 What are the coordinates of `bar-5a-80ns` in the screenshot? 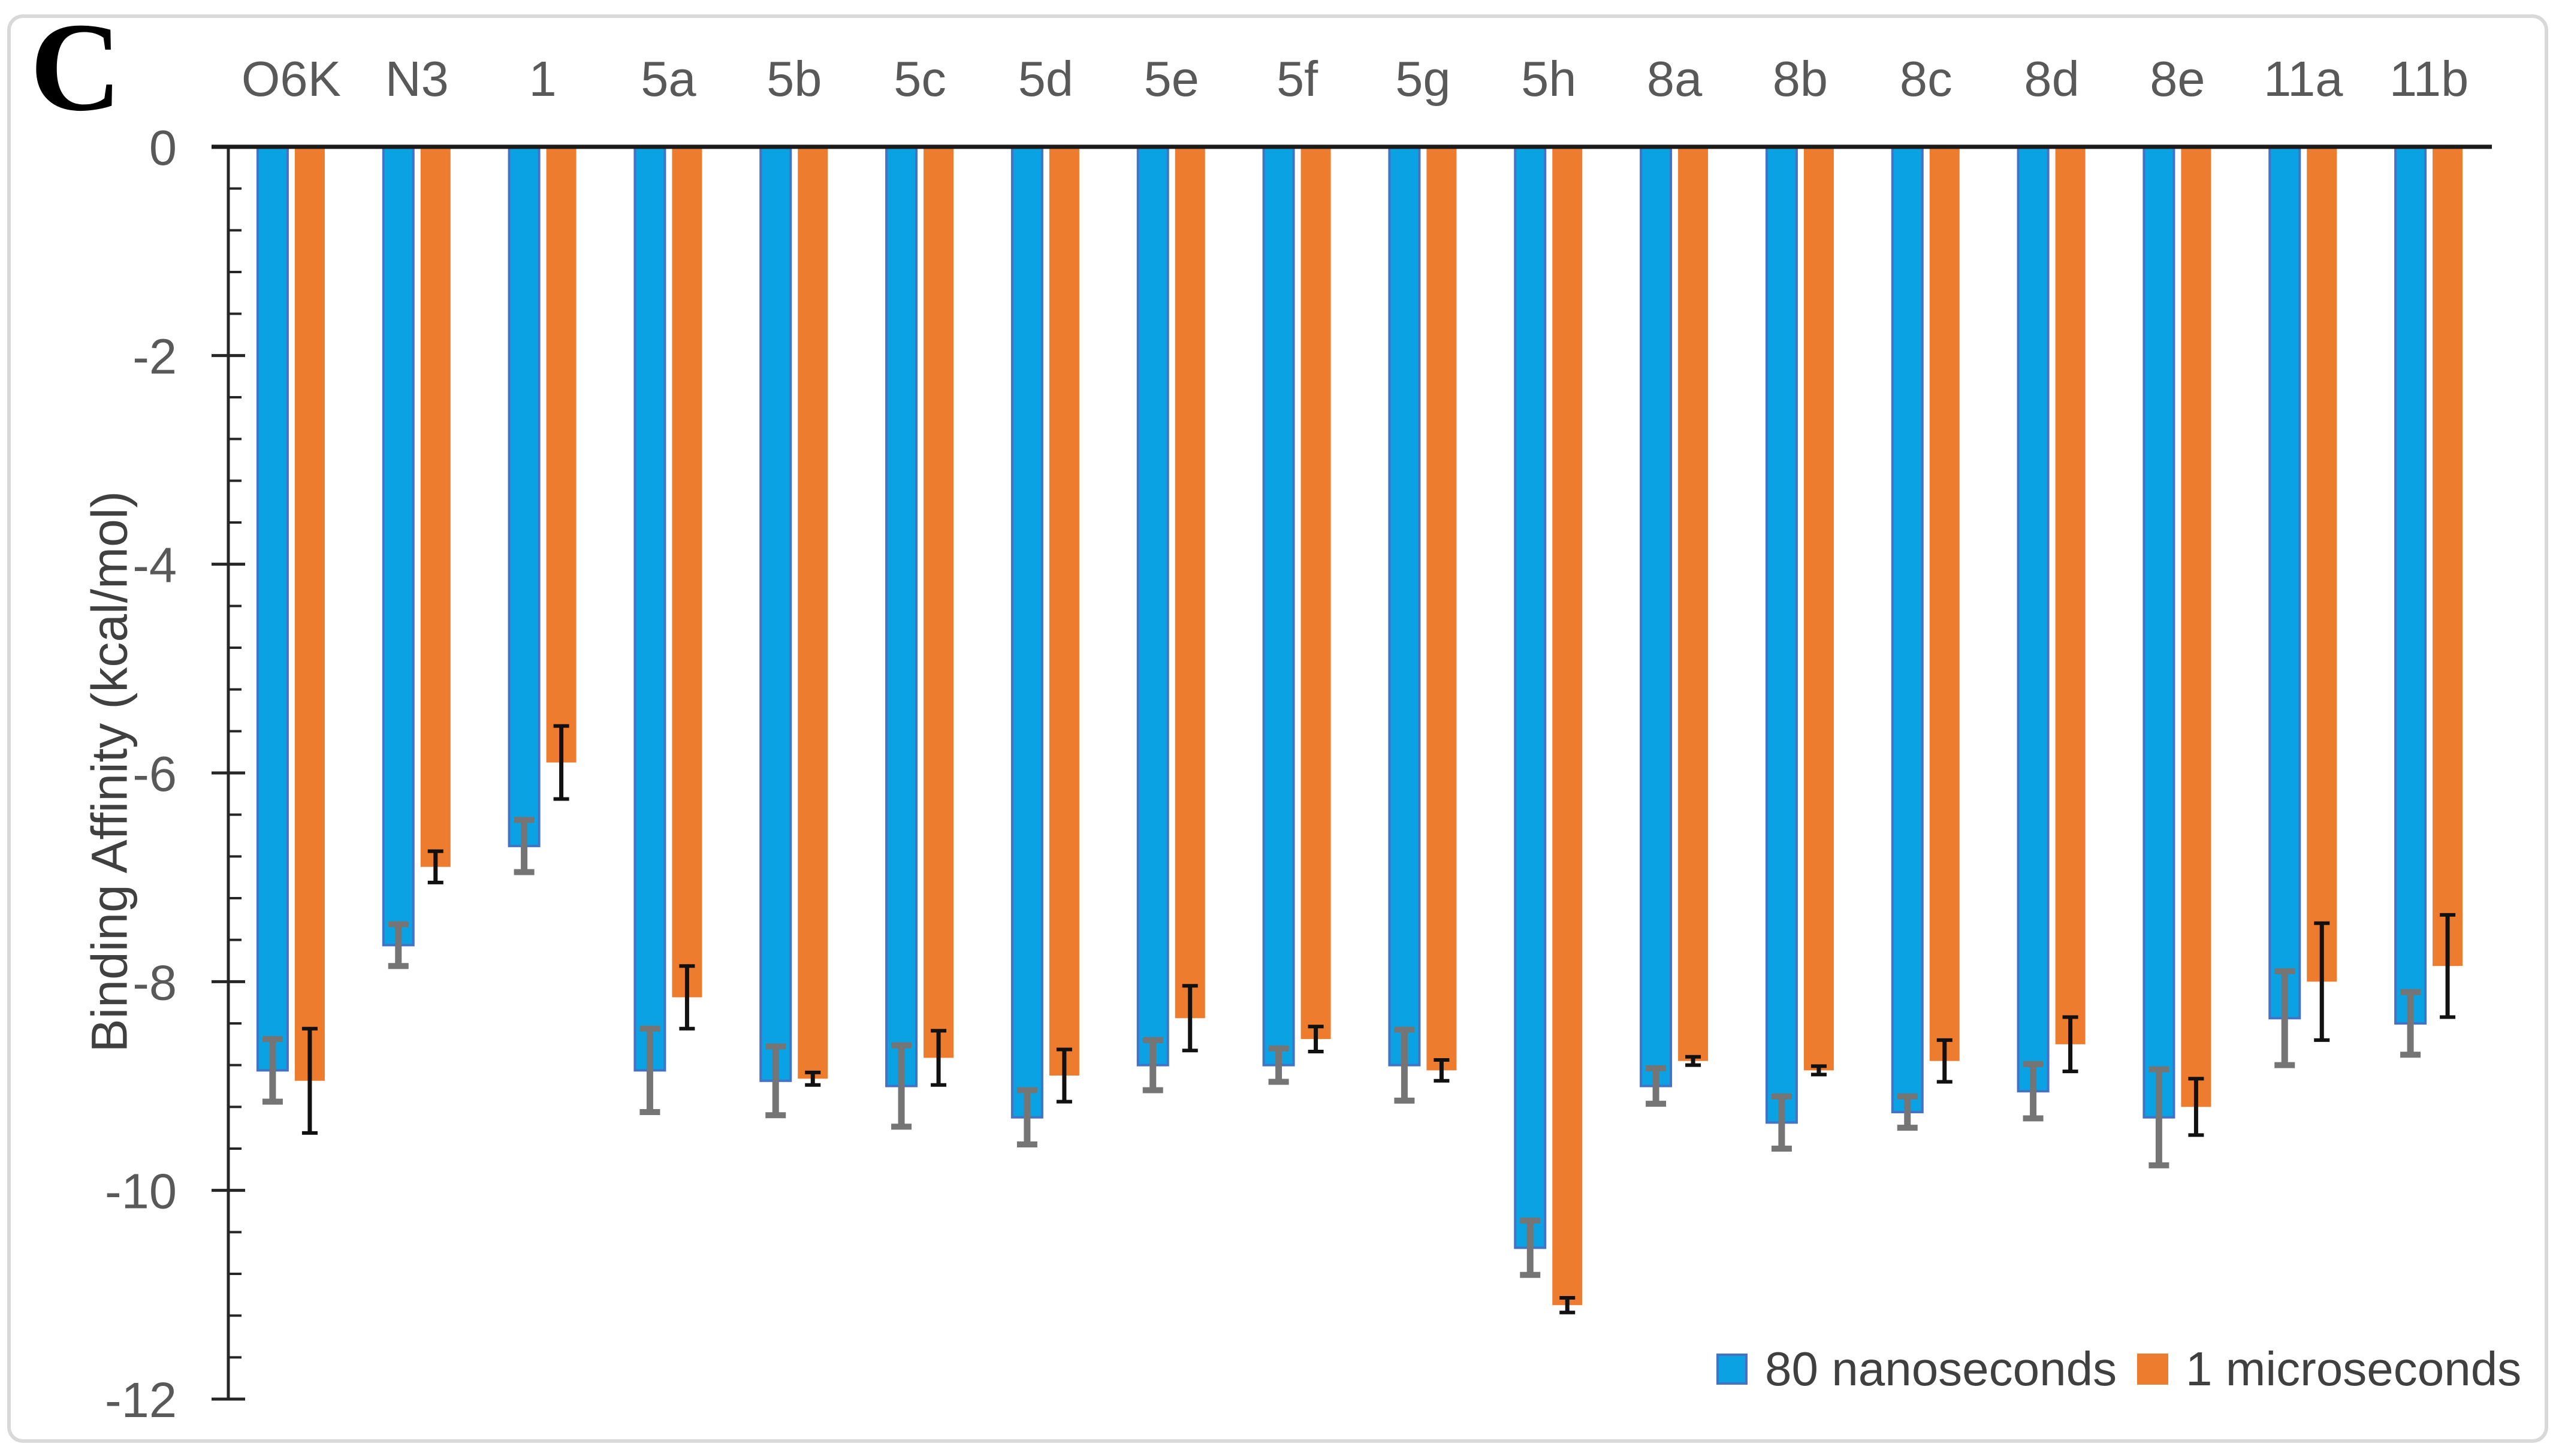 It's located at (649, 609).